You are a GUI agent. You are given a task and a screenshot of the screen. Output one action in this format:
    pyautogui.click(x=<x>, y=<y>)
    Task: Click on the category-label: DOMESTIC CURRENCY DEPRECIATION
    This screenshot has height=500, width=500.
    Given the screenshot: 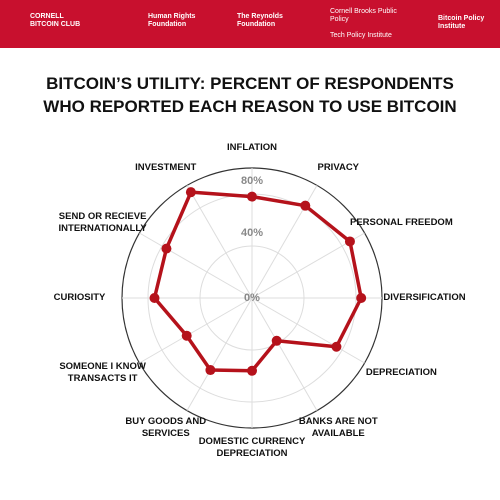 What is the action you would take?
    pyautogui.click(x=252, y=447)
    